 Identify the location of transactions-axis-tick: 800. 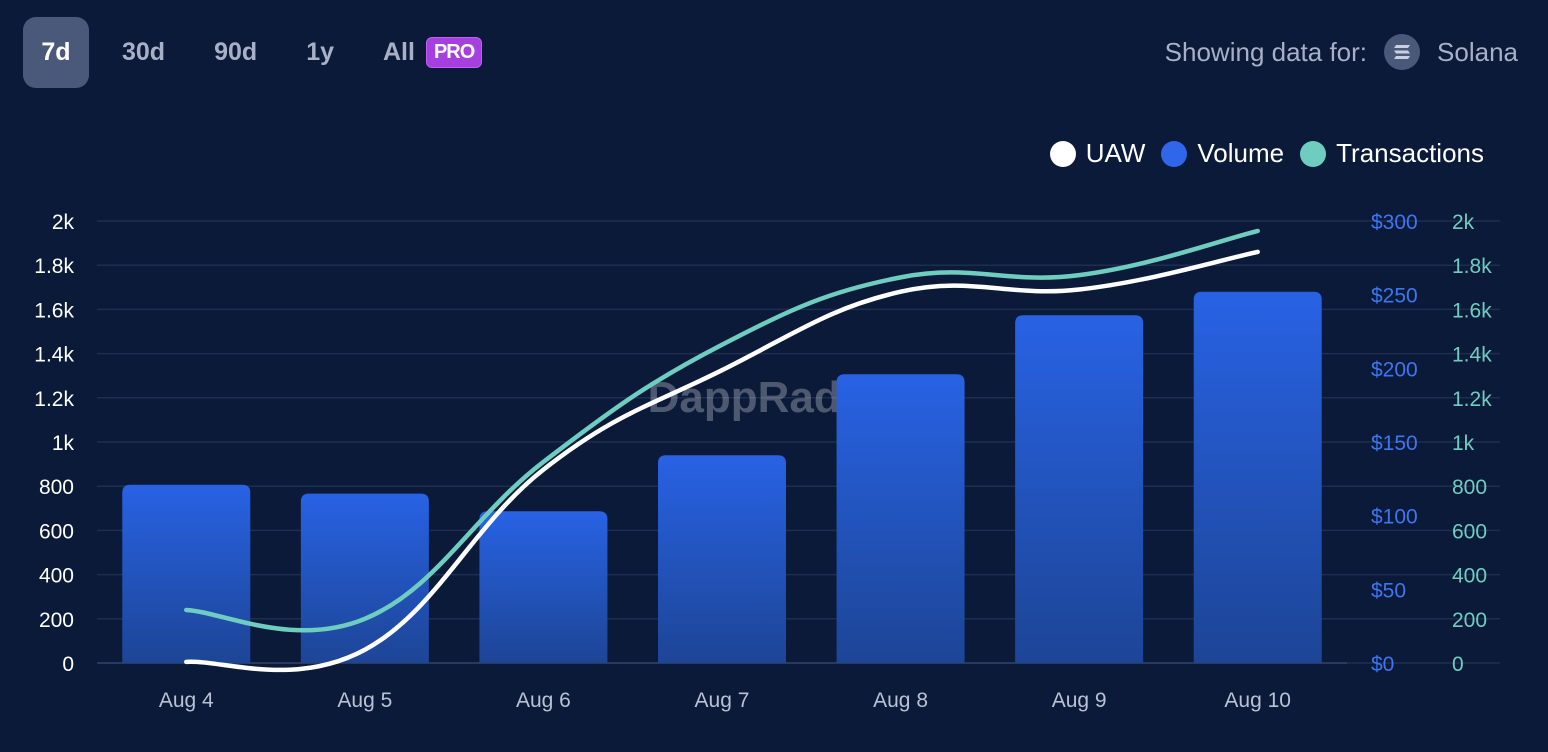
(1469, 487).